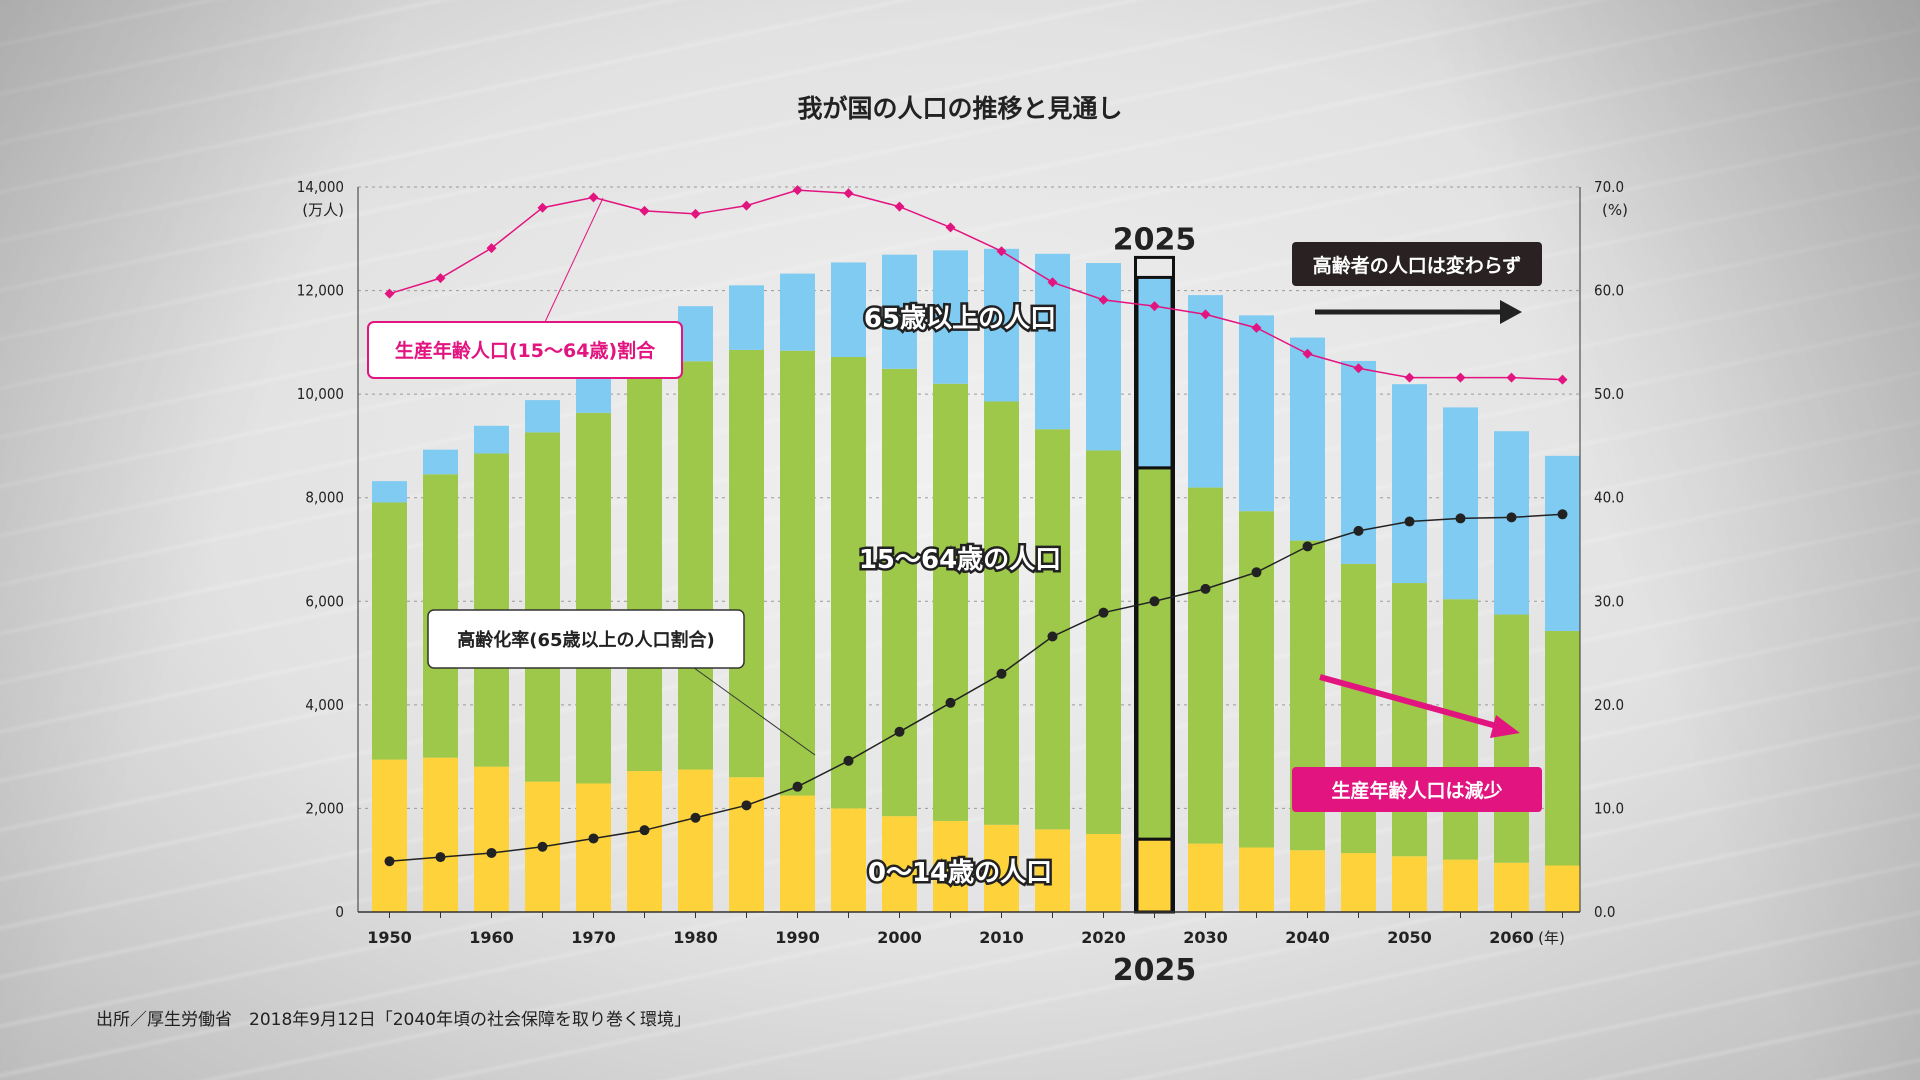 This screenshot has width=1920, height=1080. What do you see at coordinates (899, 937) in the screenshot?
I see `x-tick-label: 2000` at bounding box center [899, 937].